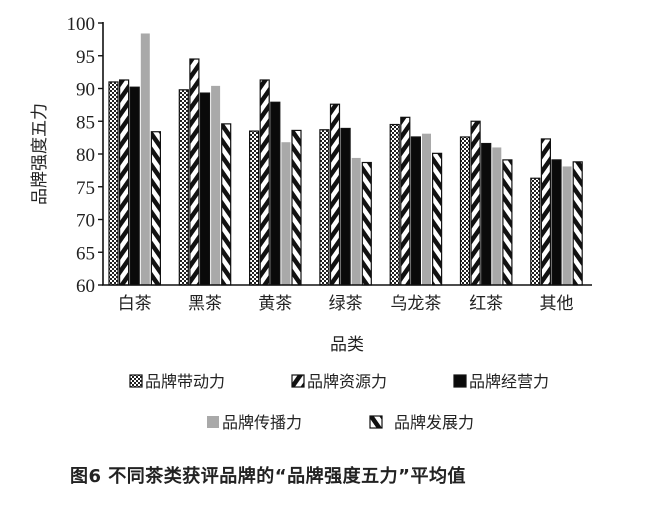 This screenshot has width=654, height=516. I want to click on legend-item: 品牌经营力, so click(501, 381).